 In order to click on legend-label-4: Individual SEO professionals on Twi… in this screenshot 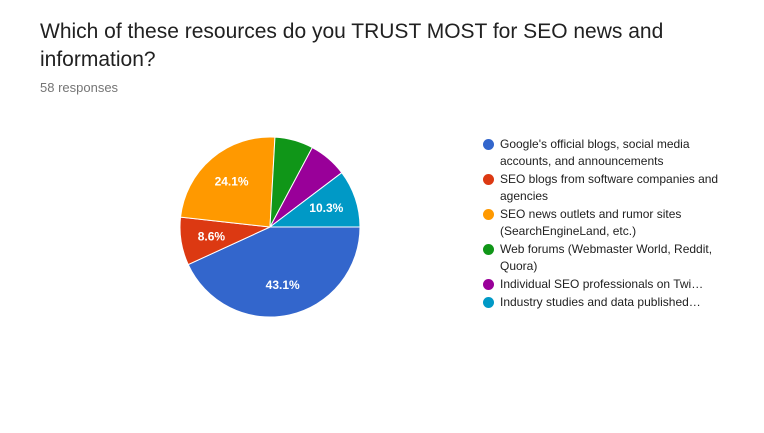, I will do `click(602, 284)`.